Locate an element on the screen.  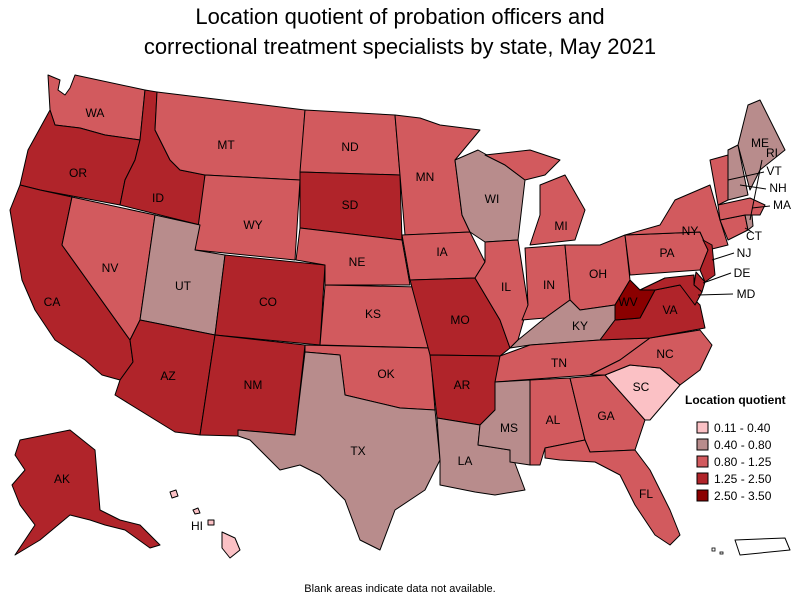
label-AZ: AZ is located at coordinates (167, 376).